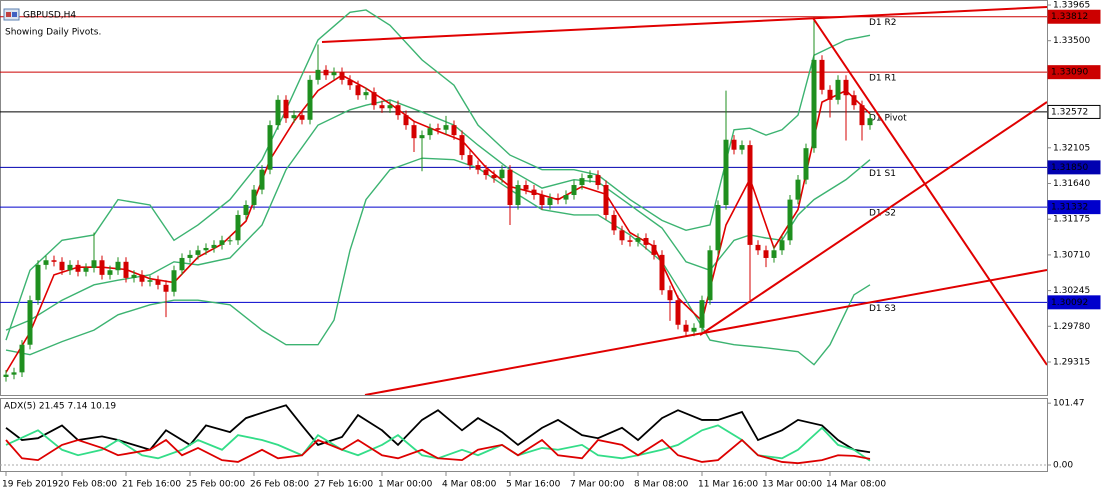 This screenshot has height=495, width=1101. I want to click on y-tick-label: 1.31640, so click(1071, 184).